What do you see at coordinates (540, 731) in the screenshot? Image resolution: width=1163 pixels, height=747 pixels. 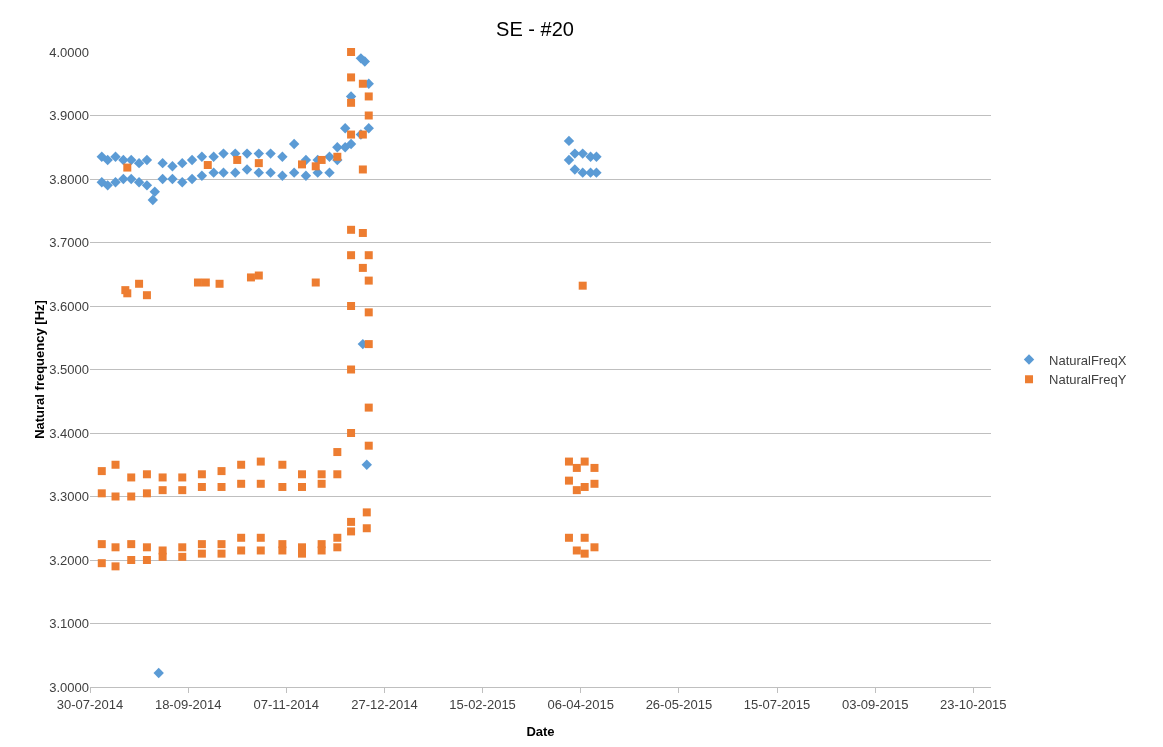 I see `x-axis-title: Date` at bounding box center [540, 731].